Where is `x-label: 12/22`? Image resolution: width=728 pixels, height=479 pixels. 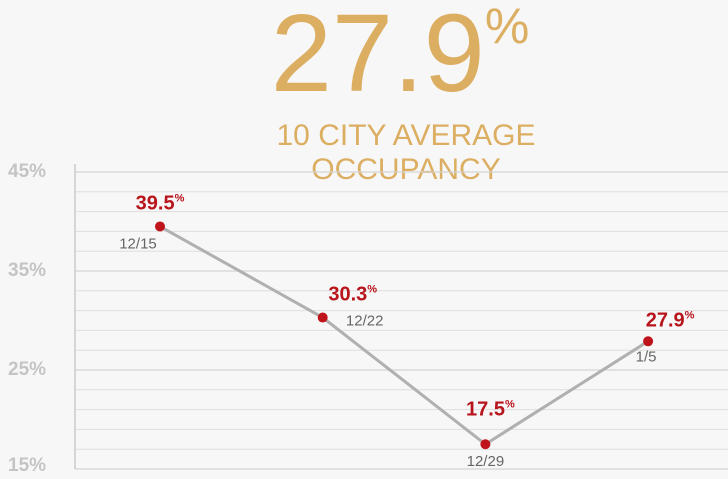
x-label: 12/22 is located at coordinates (365, 320).